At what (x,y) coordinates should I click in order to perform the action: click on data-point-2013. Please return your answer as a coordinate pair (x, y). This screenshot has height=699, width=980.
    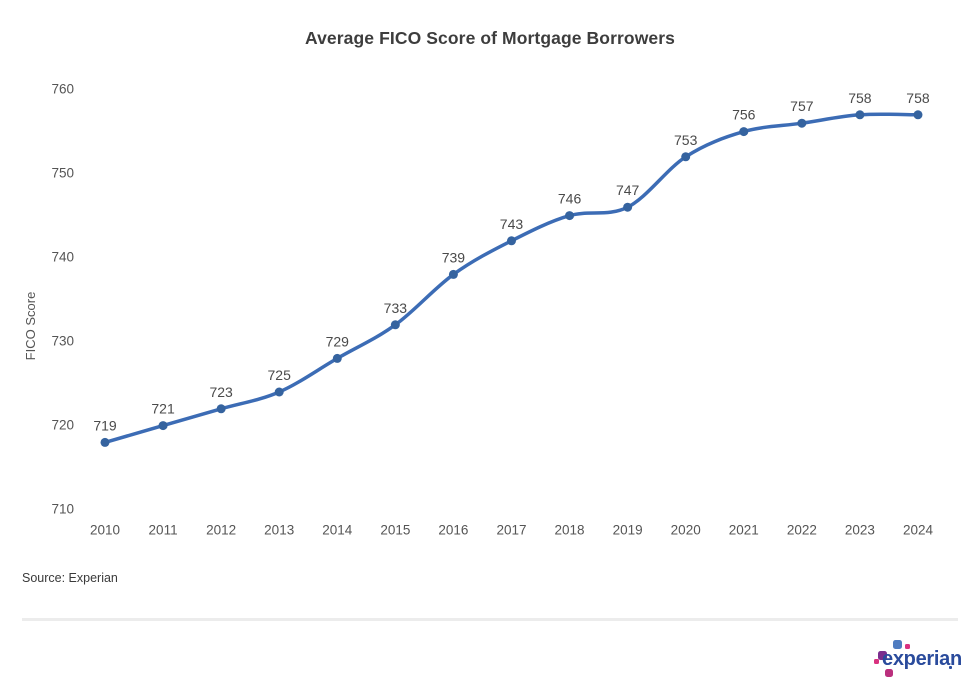
    Looking at the image, I should click on (279, 392).